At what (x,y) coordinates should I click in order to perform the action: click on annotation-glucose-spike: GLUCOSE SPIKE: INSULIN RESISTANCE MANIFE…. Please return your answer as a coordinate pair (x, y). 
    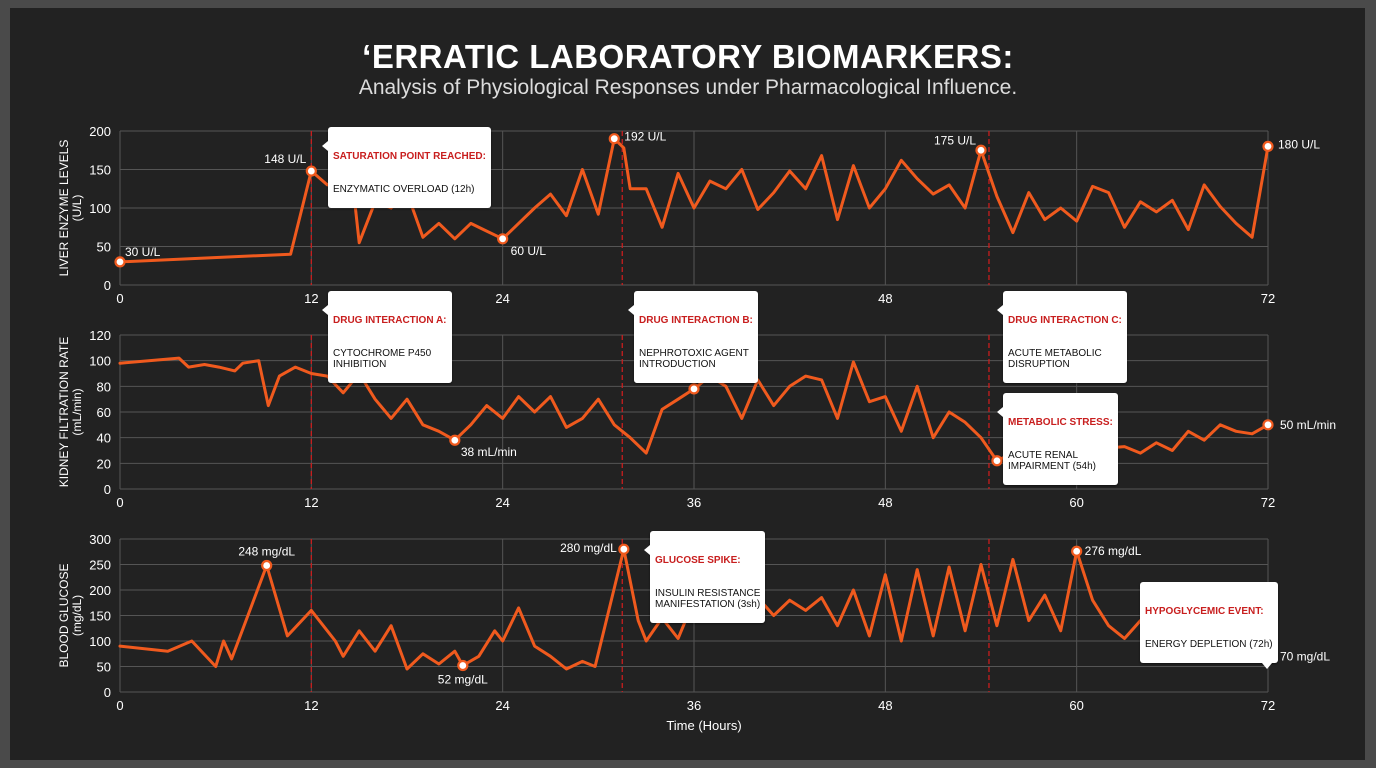
    Looking at the image, I should click on (704, 577).